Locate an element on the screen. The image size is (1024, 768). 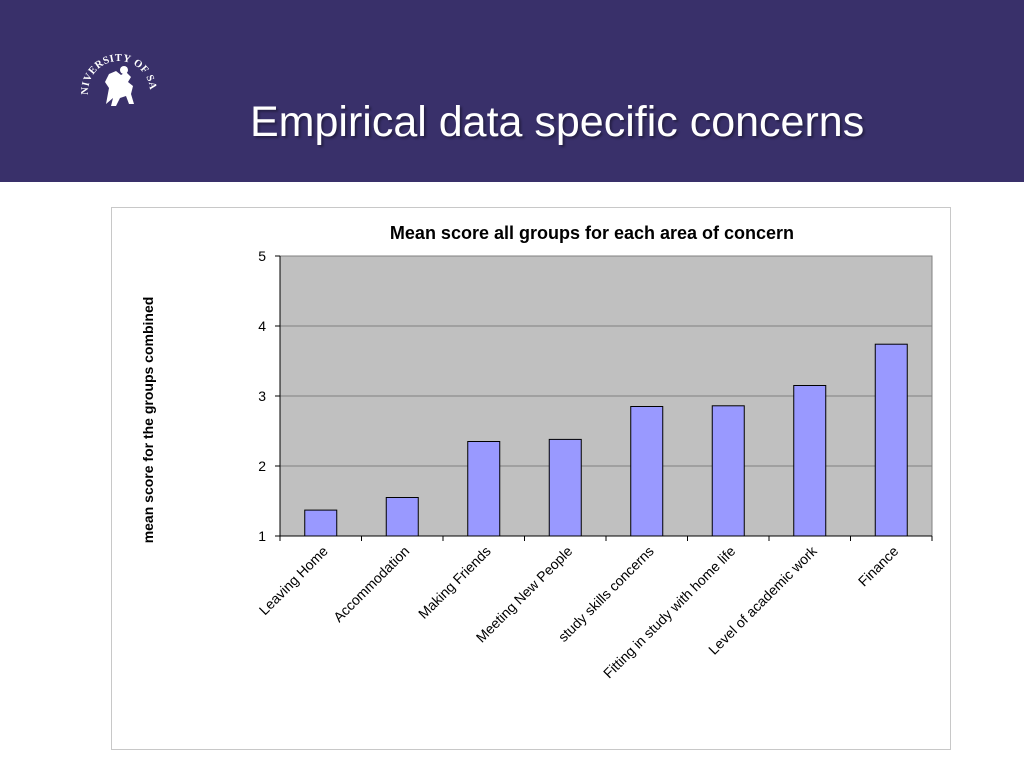
y-tick-label: 3 is located at coordinates (262, 396).